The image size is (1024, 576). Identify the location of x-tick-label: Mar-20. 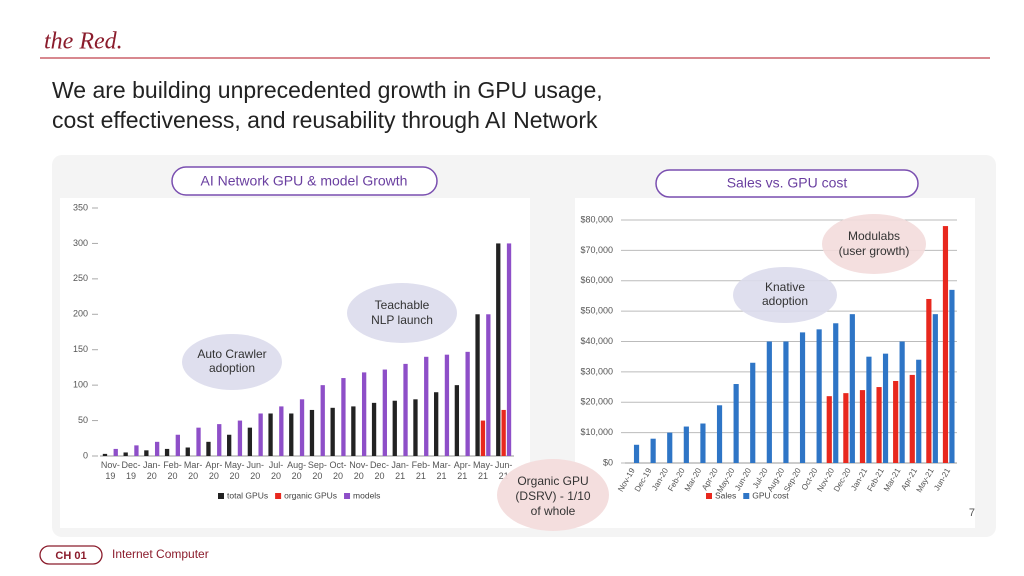
(193, 470).